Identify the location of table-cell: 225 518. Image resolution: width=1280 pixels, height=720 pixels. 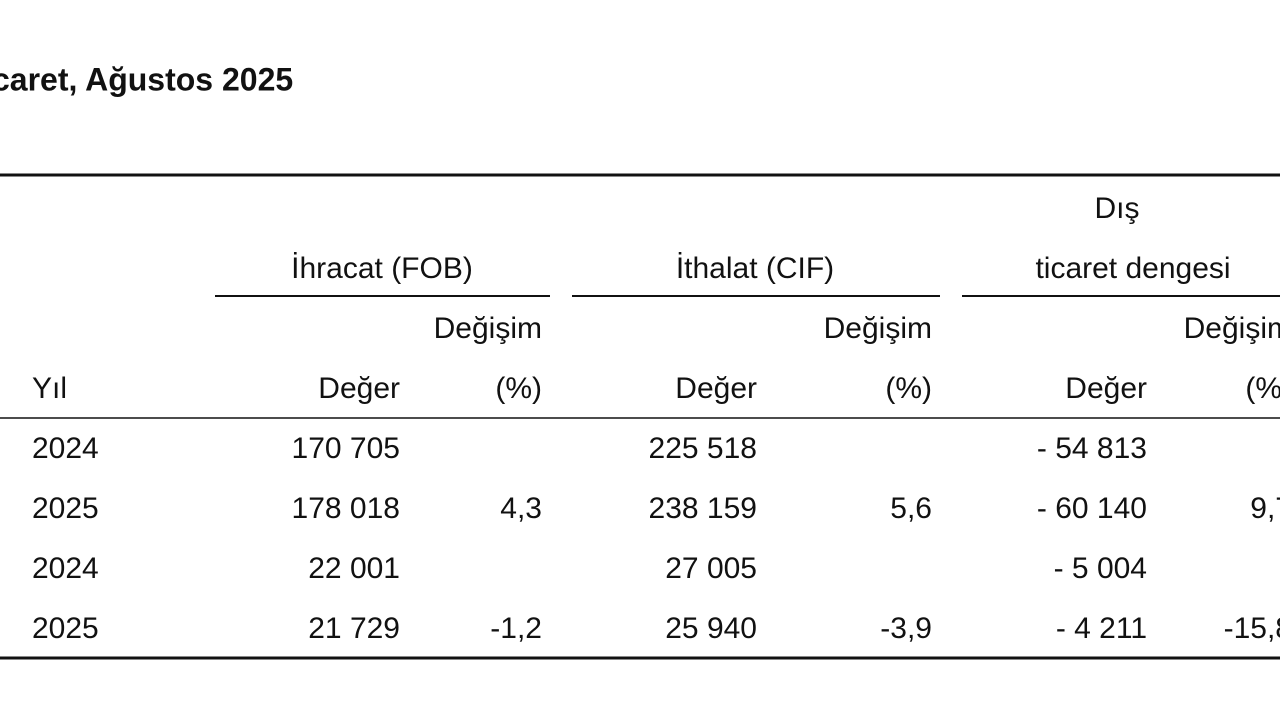
(703, 448).